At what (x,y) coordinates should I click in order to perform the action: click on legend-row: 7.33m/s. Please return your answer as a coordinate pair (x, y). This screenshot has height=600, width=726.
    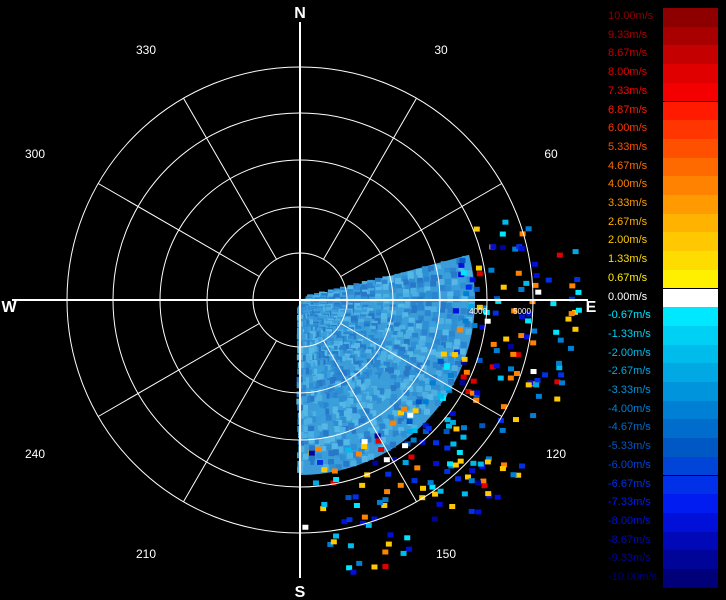
    Looking at the image, I should click on (662, 92).